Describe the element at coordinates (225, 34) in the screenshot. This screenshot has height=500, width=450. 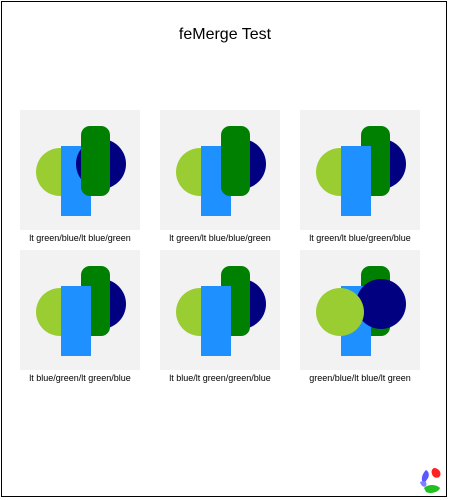
I see `page-title: feMerge Test` at that location.